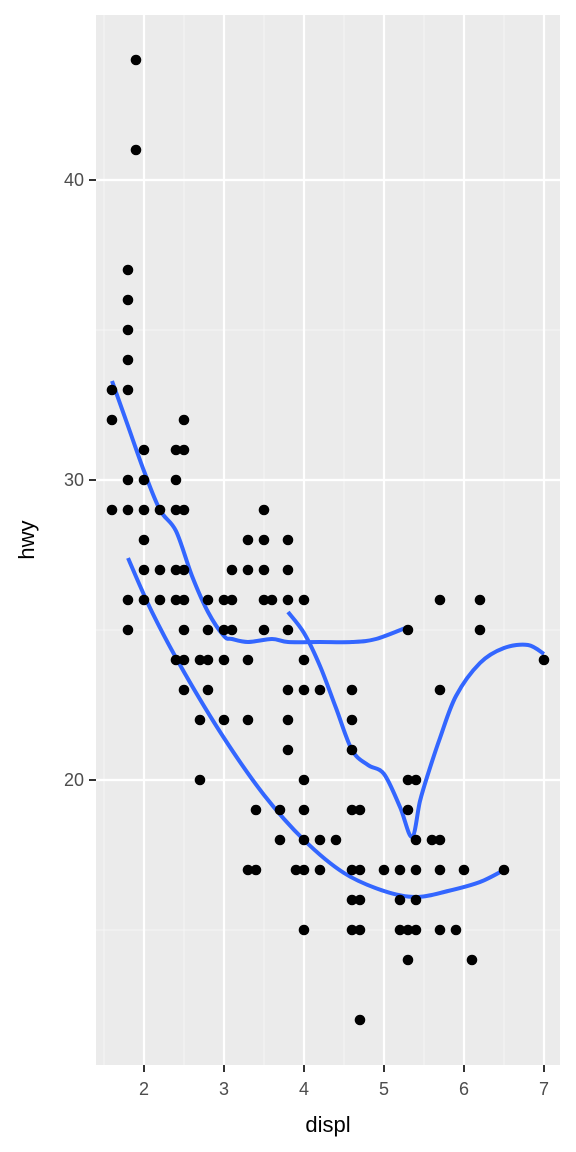  What do you see at coordinates (384, 1089) in the screenshot?
I see `x-tick-label: 5` at bounding box center [384, 1089].